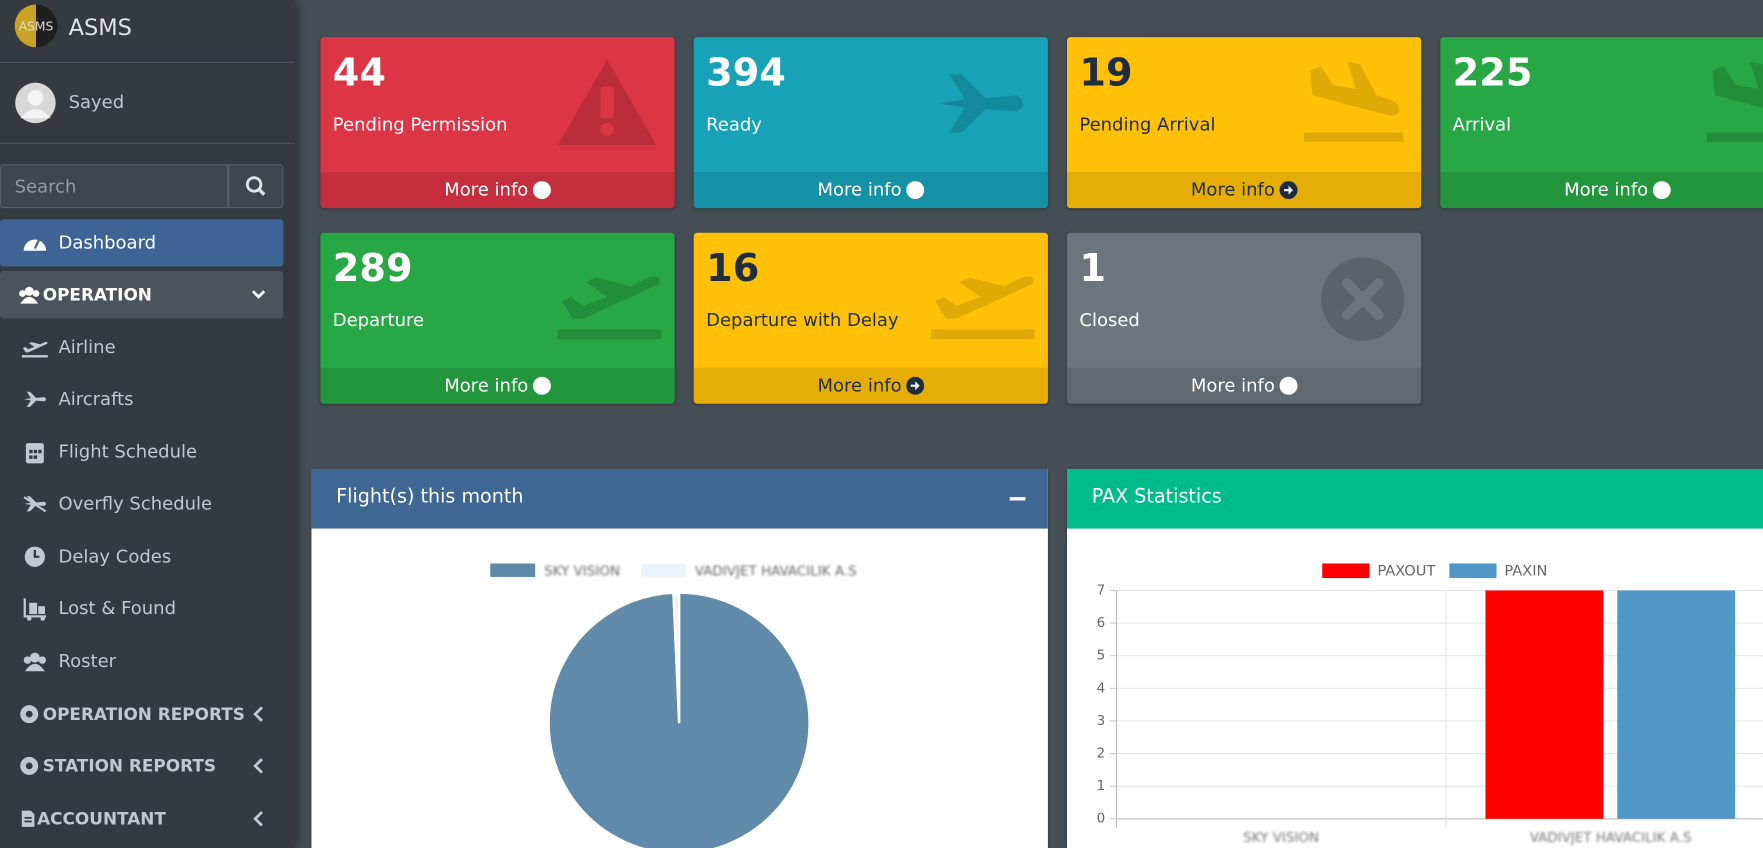 The height and width of the screenshot is (848, 1763). What do you see at coordinates (1017, 499) in the screenshot?
I see `collapse-button` at bounding box center [1017, 499].